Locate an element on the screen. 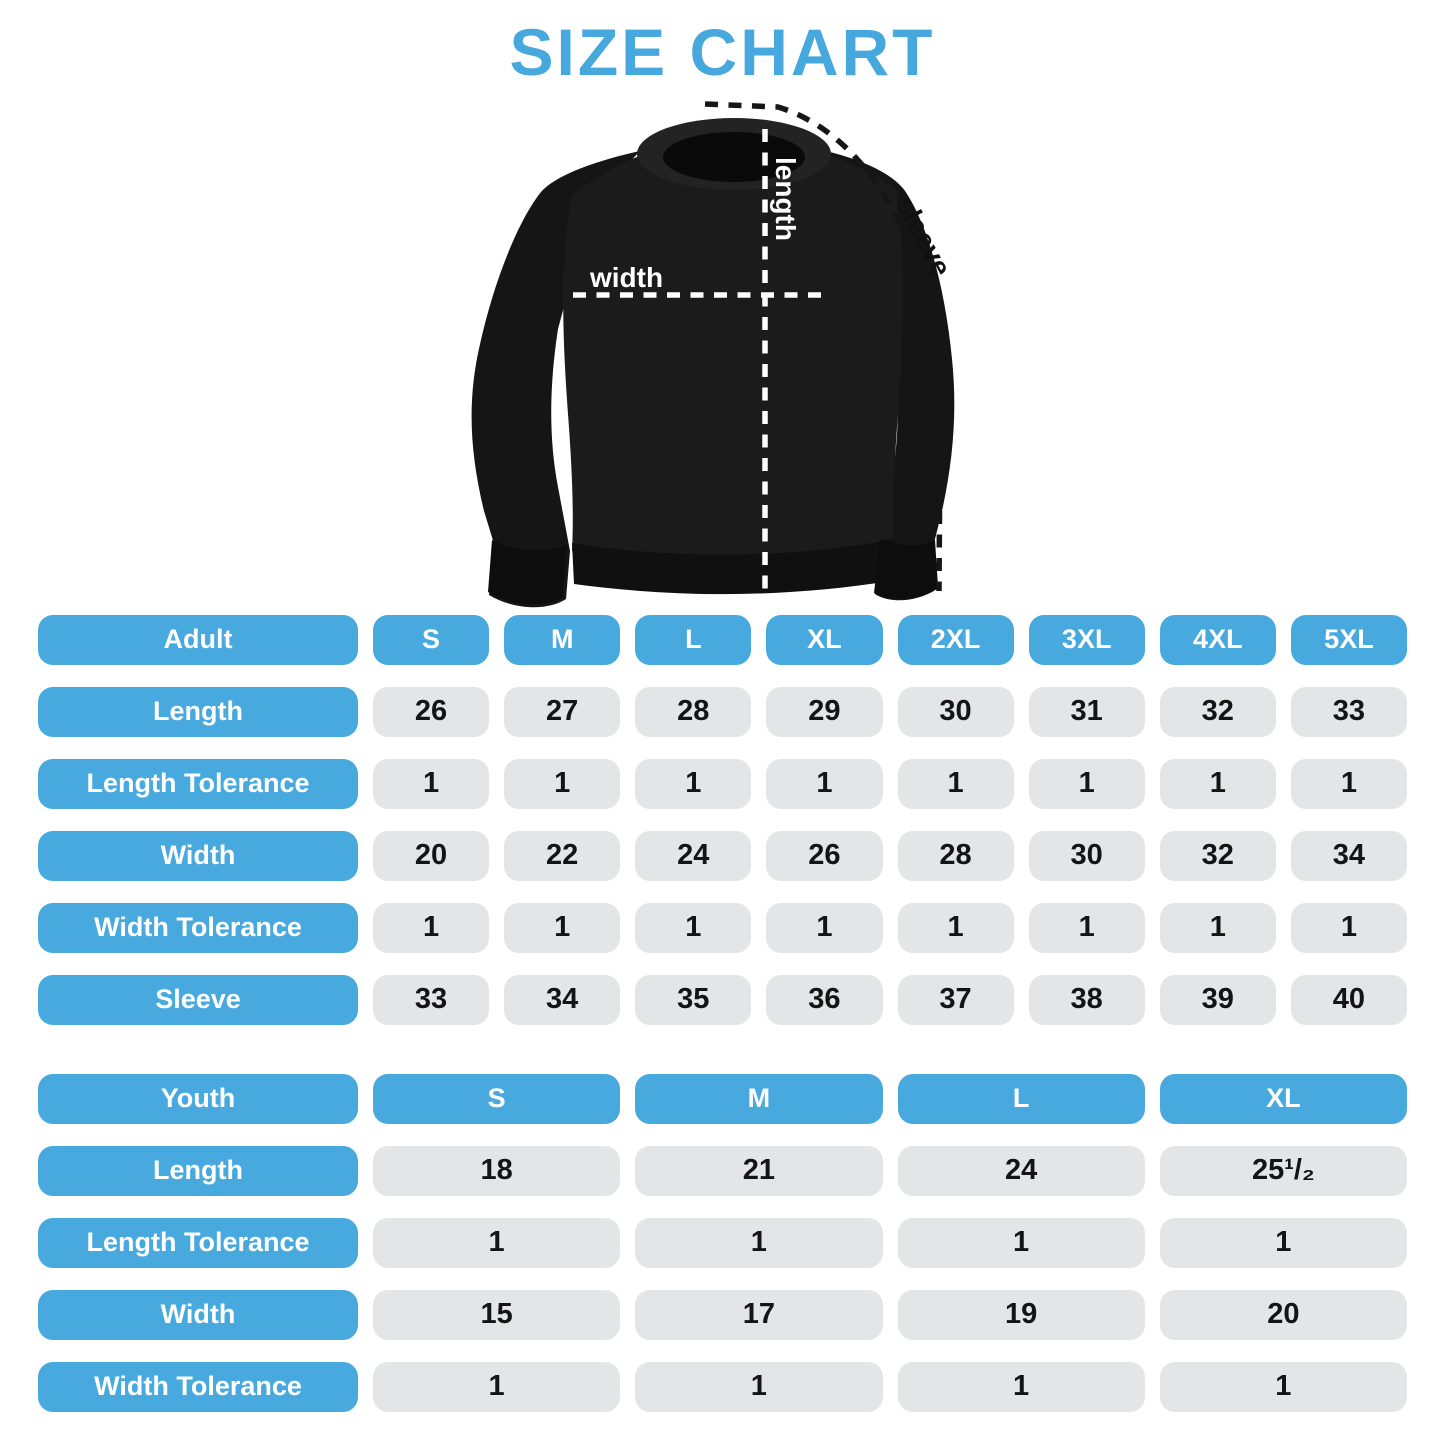  value-cell: 29 is located at coordinates (824, 711).